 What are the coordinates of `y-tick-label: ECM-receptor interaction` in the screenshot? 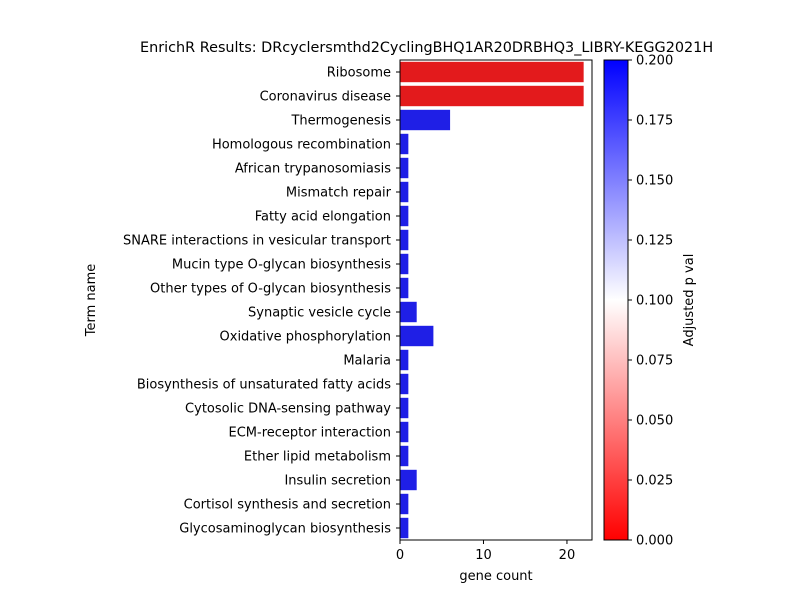 It's located at (310, 433).